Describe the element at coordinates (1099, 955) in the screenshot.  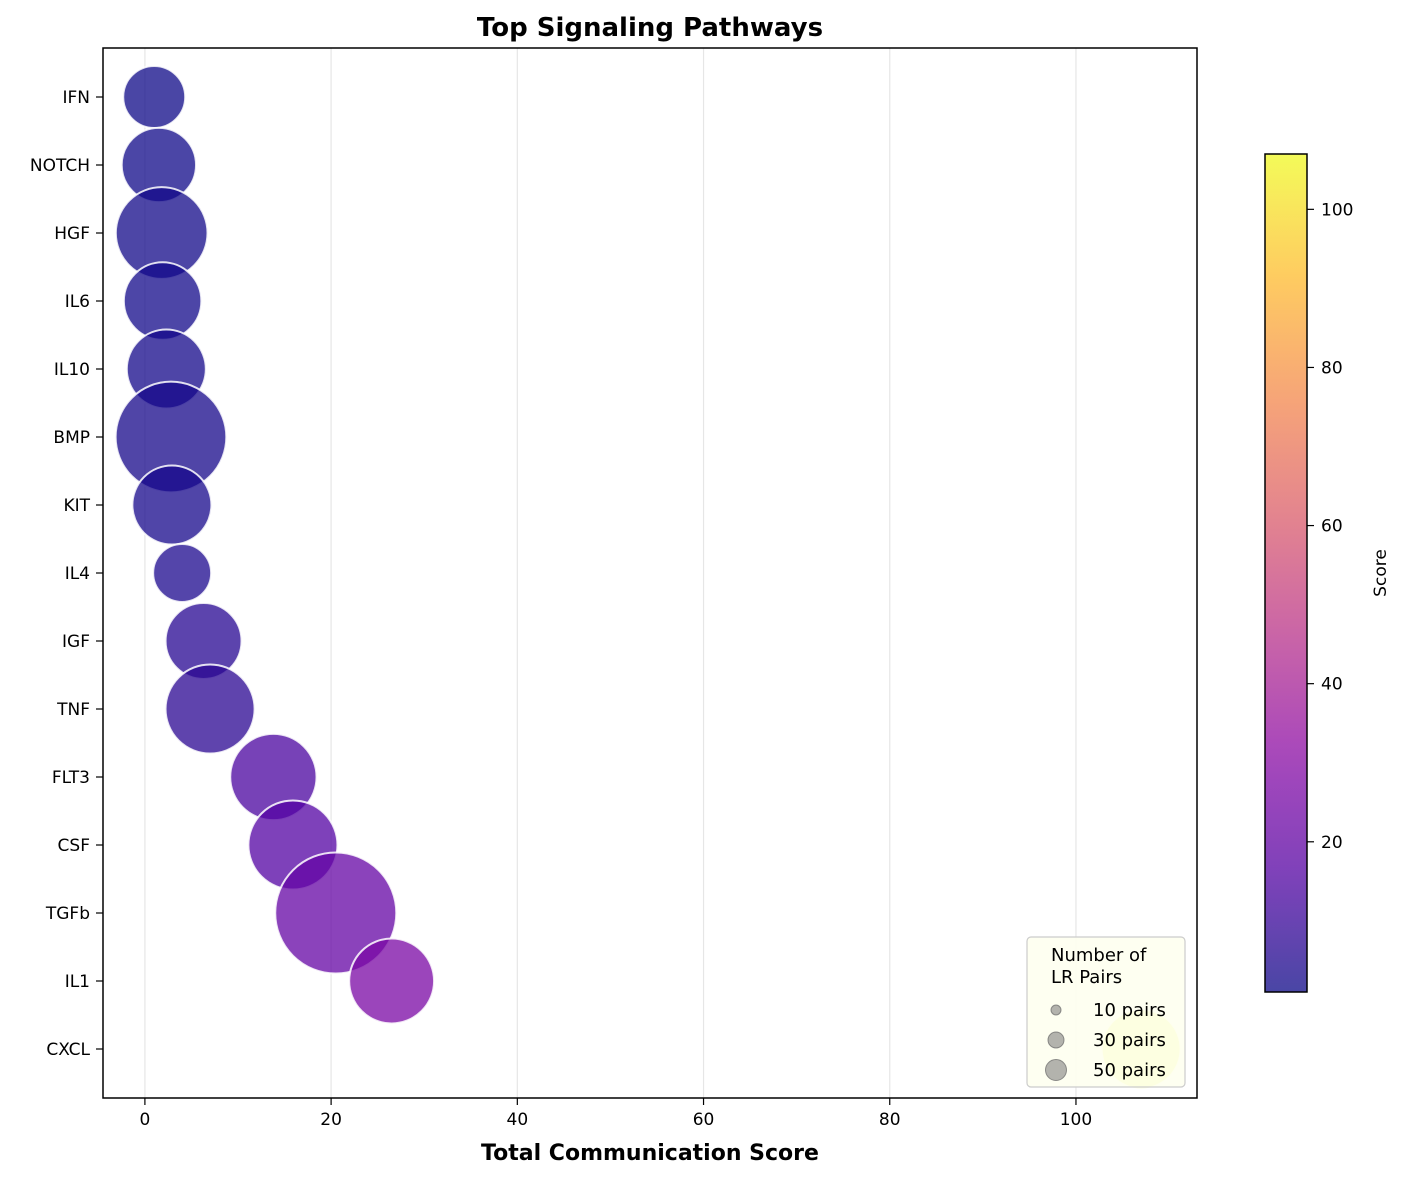
I see `legend-title: Number of` at that location.